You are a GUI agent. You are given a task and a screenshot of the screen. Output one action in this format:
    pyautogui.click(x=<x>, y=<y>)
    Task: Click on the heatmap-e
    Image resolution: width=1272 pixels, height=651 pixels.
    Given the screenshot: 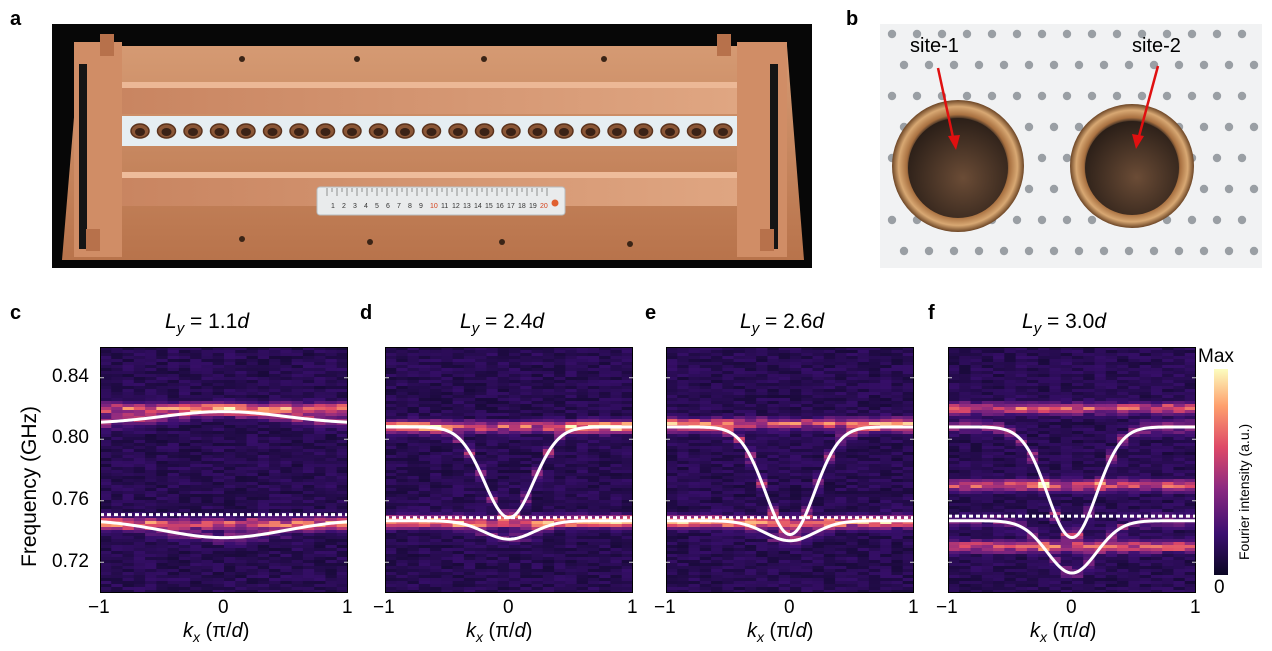 What is the action you would take?
    pyautogui.click(x=790, y=470)
    